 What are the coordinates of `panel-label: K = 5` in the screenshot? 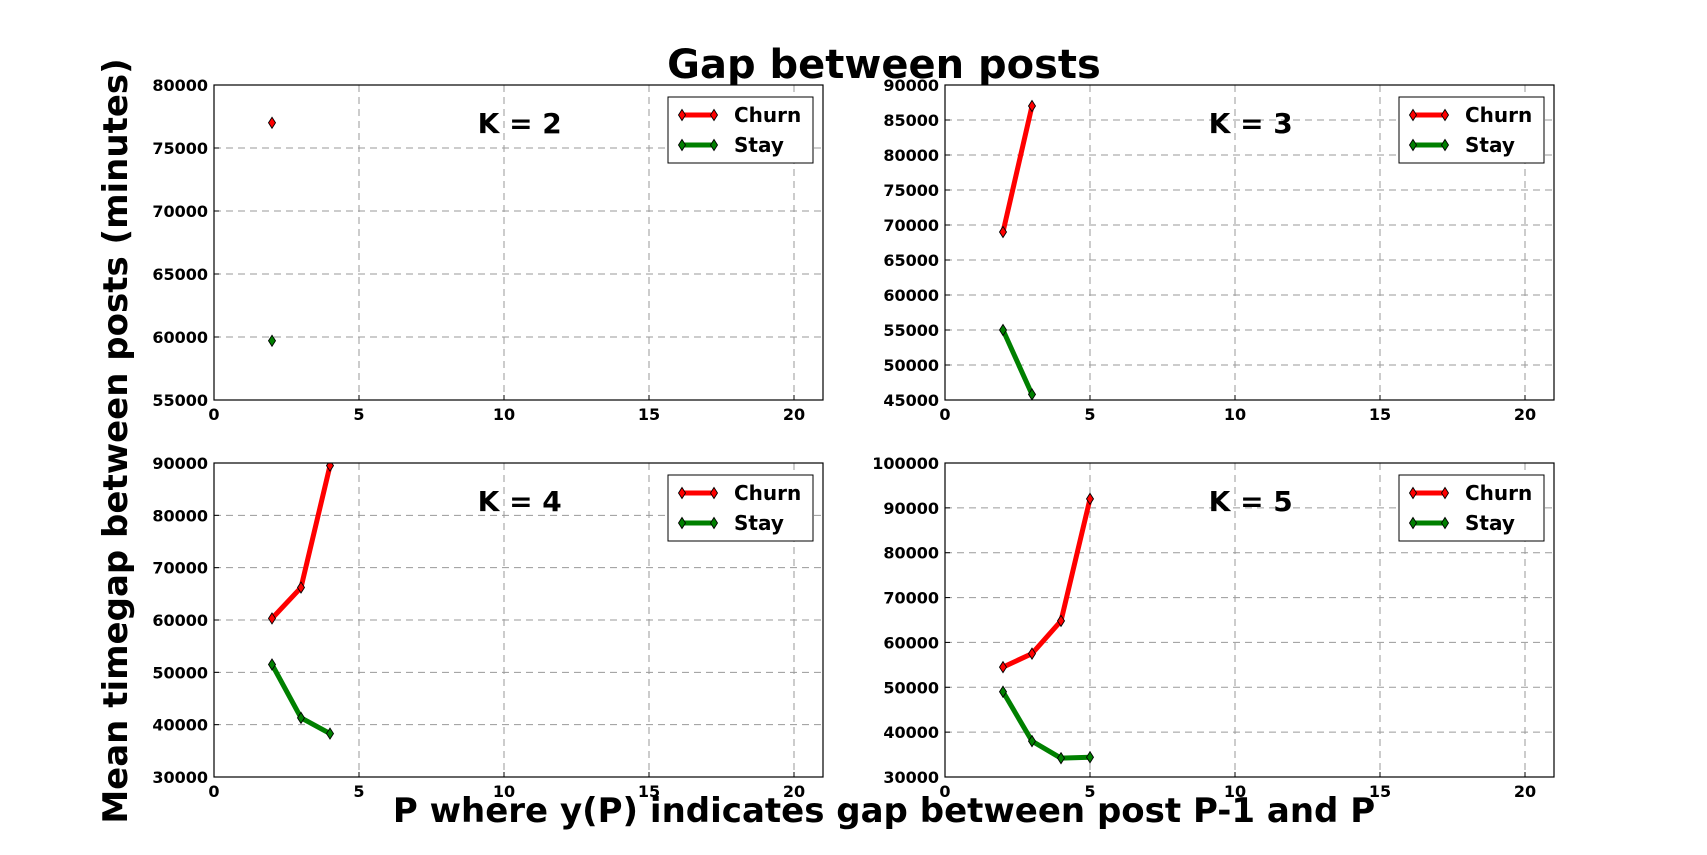 It's located at (1251, 501).